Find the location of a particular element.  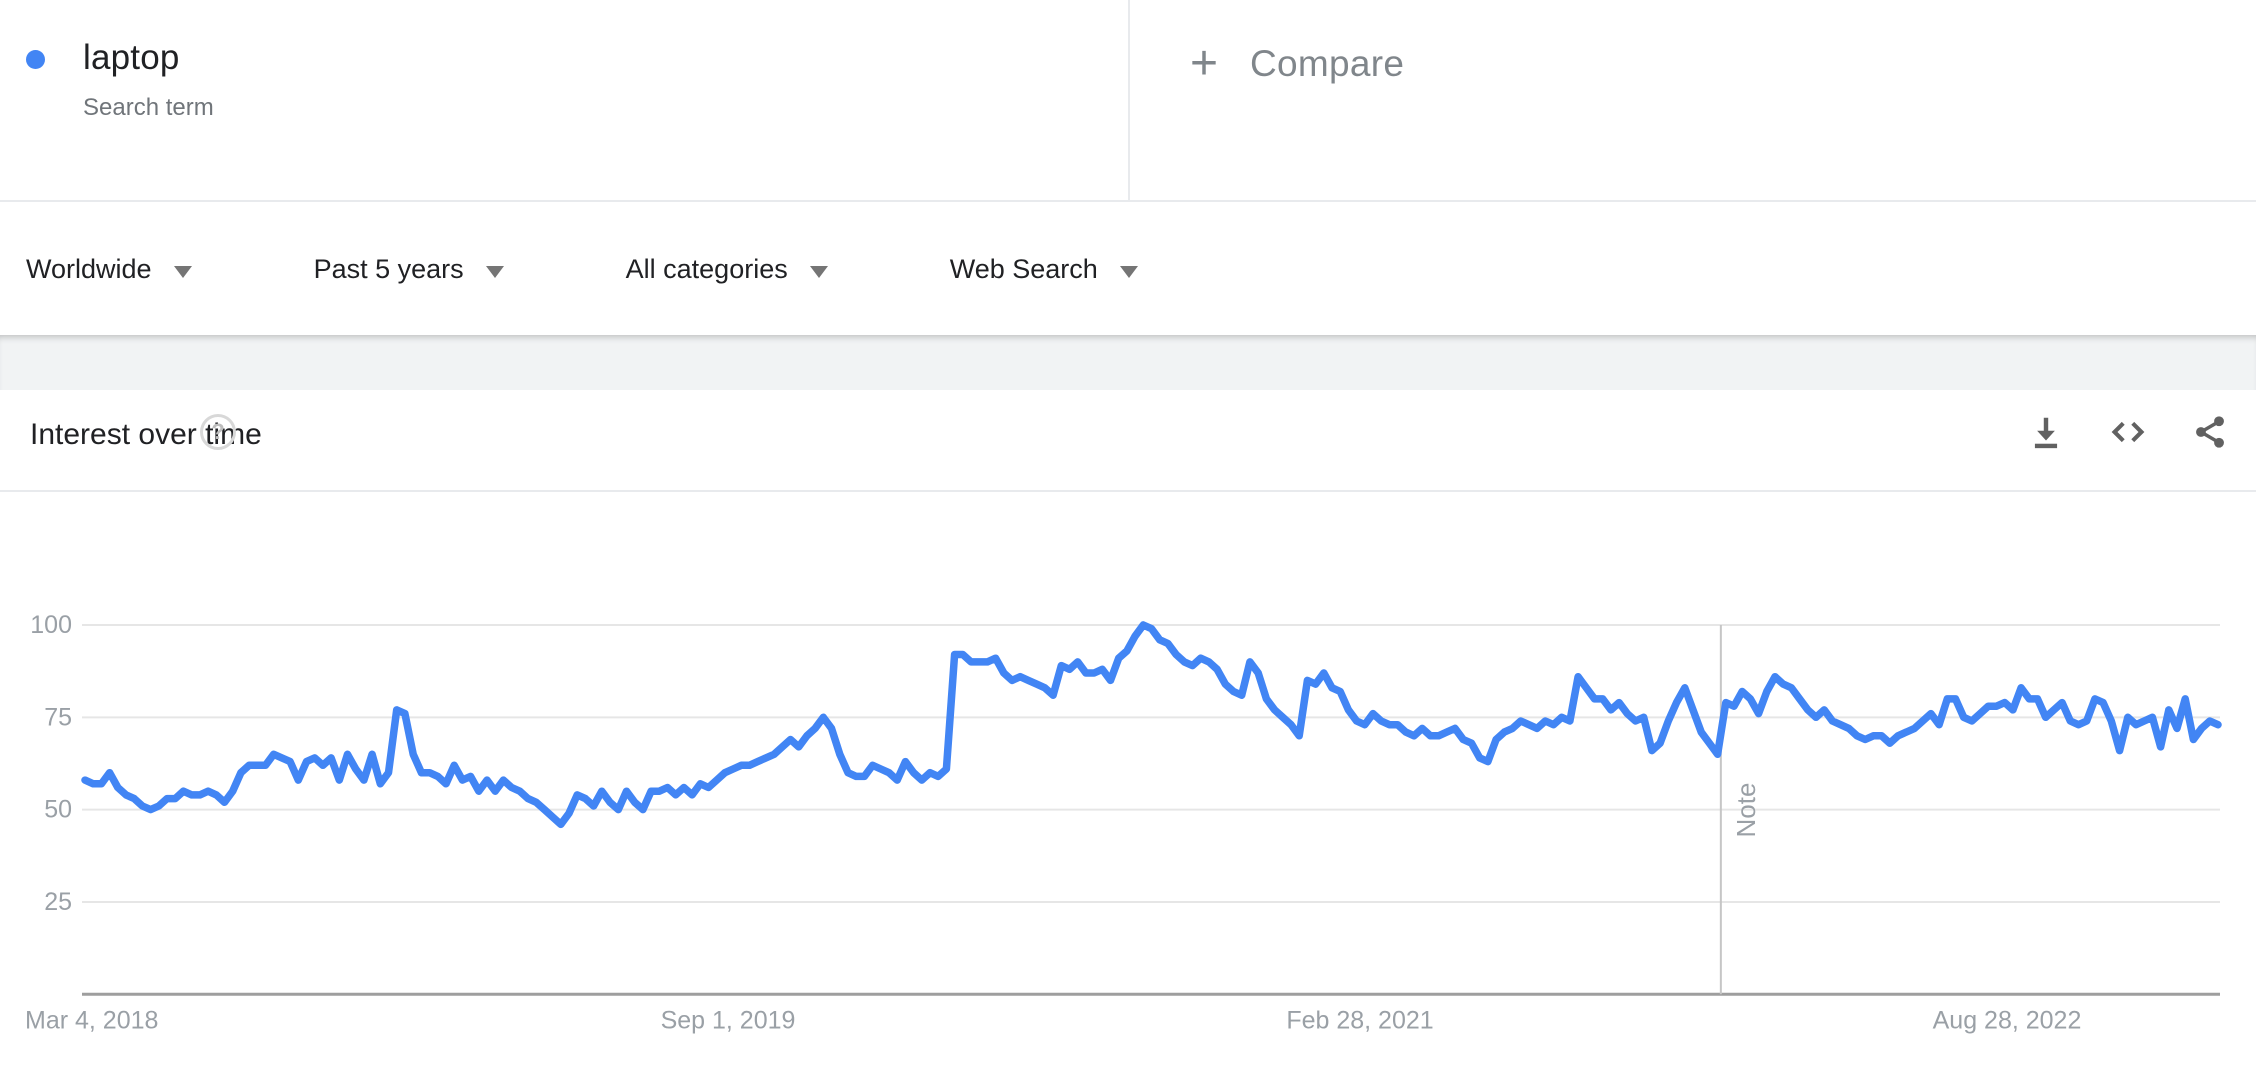

panel-divider is located at coordinates (1129, 100).